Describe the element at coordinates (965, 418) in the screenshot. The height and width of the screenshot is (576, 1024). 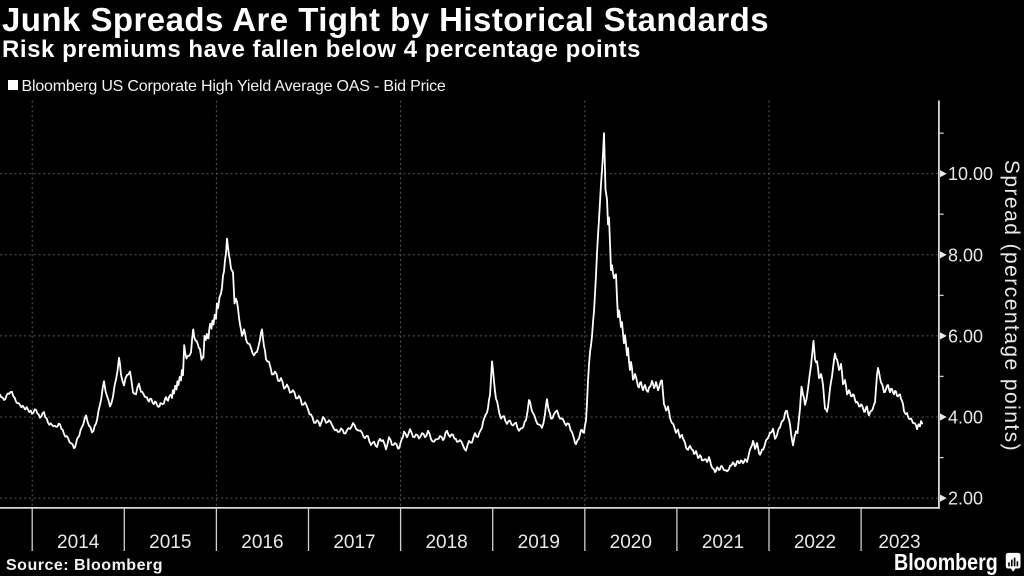
I see `svg-text: 4.00` at that location.